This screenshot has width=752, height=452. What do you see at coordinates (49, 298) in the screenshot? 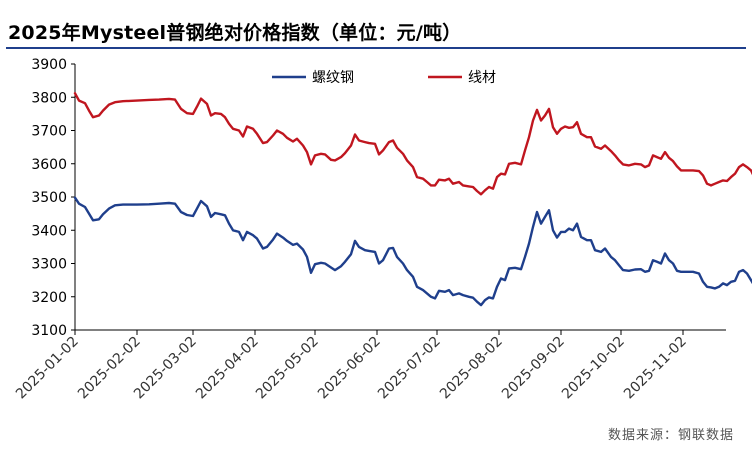
I see `y-tick-label: 3200` at bounding box center [49, 298].